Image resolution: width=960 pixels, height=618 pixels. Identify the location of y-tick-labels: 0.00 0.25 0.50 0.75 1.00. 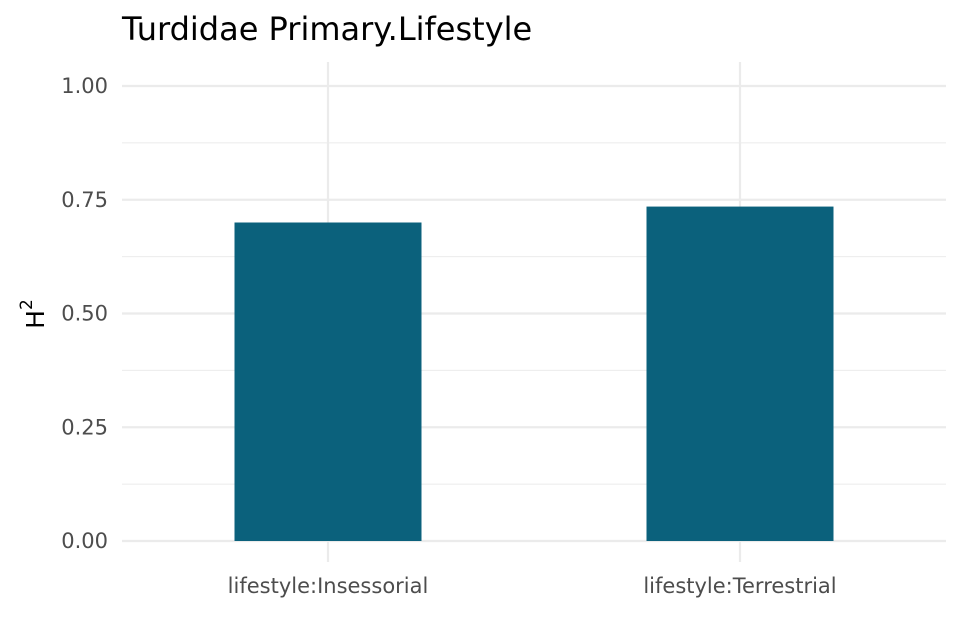
(84, 313).